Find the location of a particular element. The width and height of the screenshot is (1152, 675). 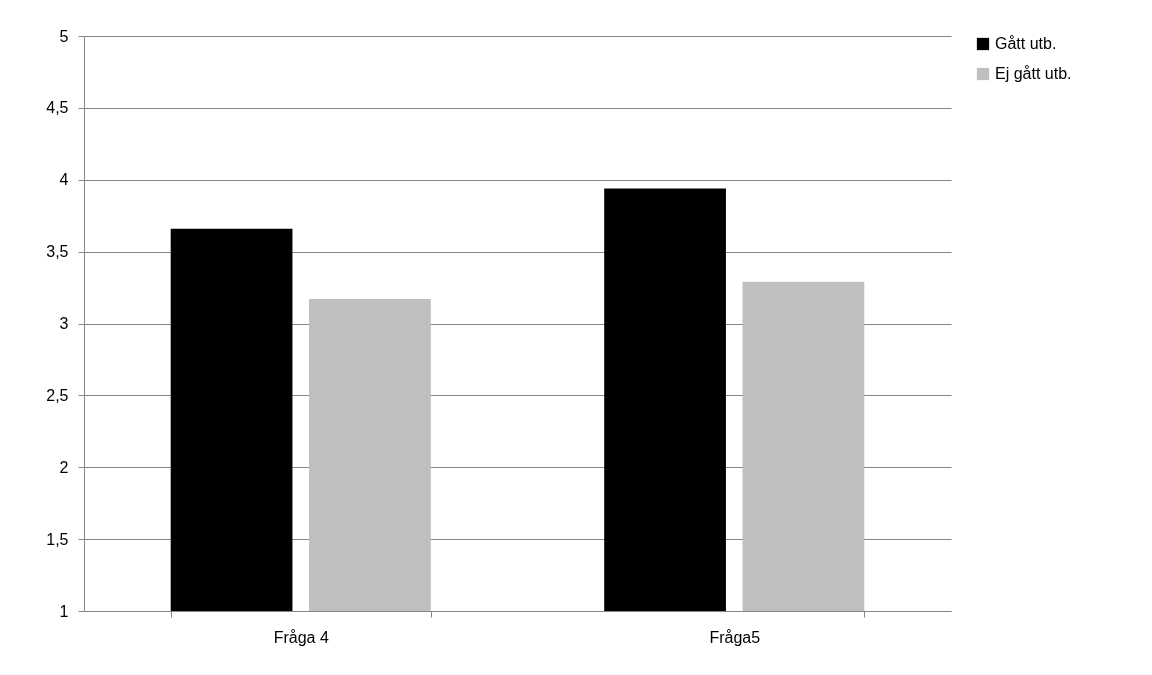

legend-label: Ej gått utb. is located at coordinates (1033, 73).